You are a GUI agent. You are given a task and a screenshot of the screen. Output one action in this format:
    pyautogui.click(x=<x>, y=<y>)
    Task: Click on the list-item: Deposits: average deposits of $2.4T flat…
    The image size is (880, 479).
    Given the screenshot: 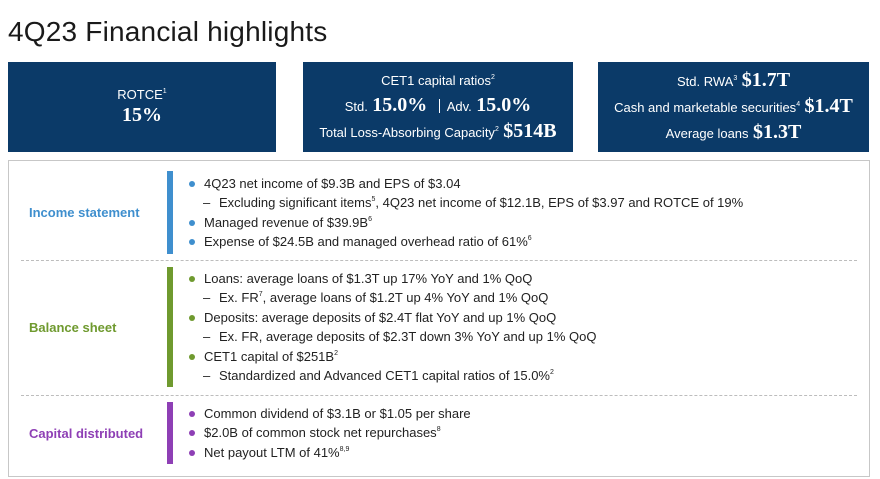 What is the action you would take?
    pyautogui.click(x=392, y=317)
    